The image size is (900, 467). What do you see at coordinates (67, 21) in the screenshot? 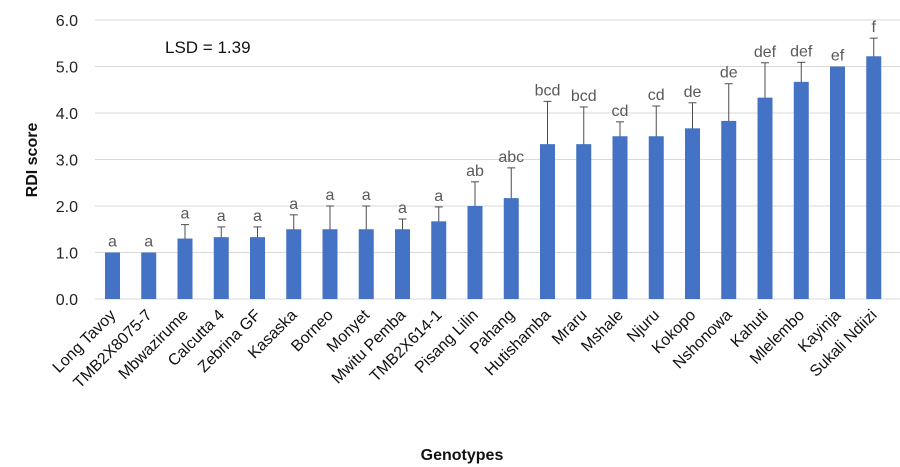
I see `y-tick-label: 6.0` at bounding box center [67, 21].